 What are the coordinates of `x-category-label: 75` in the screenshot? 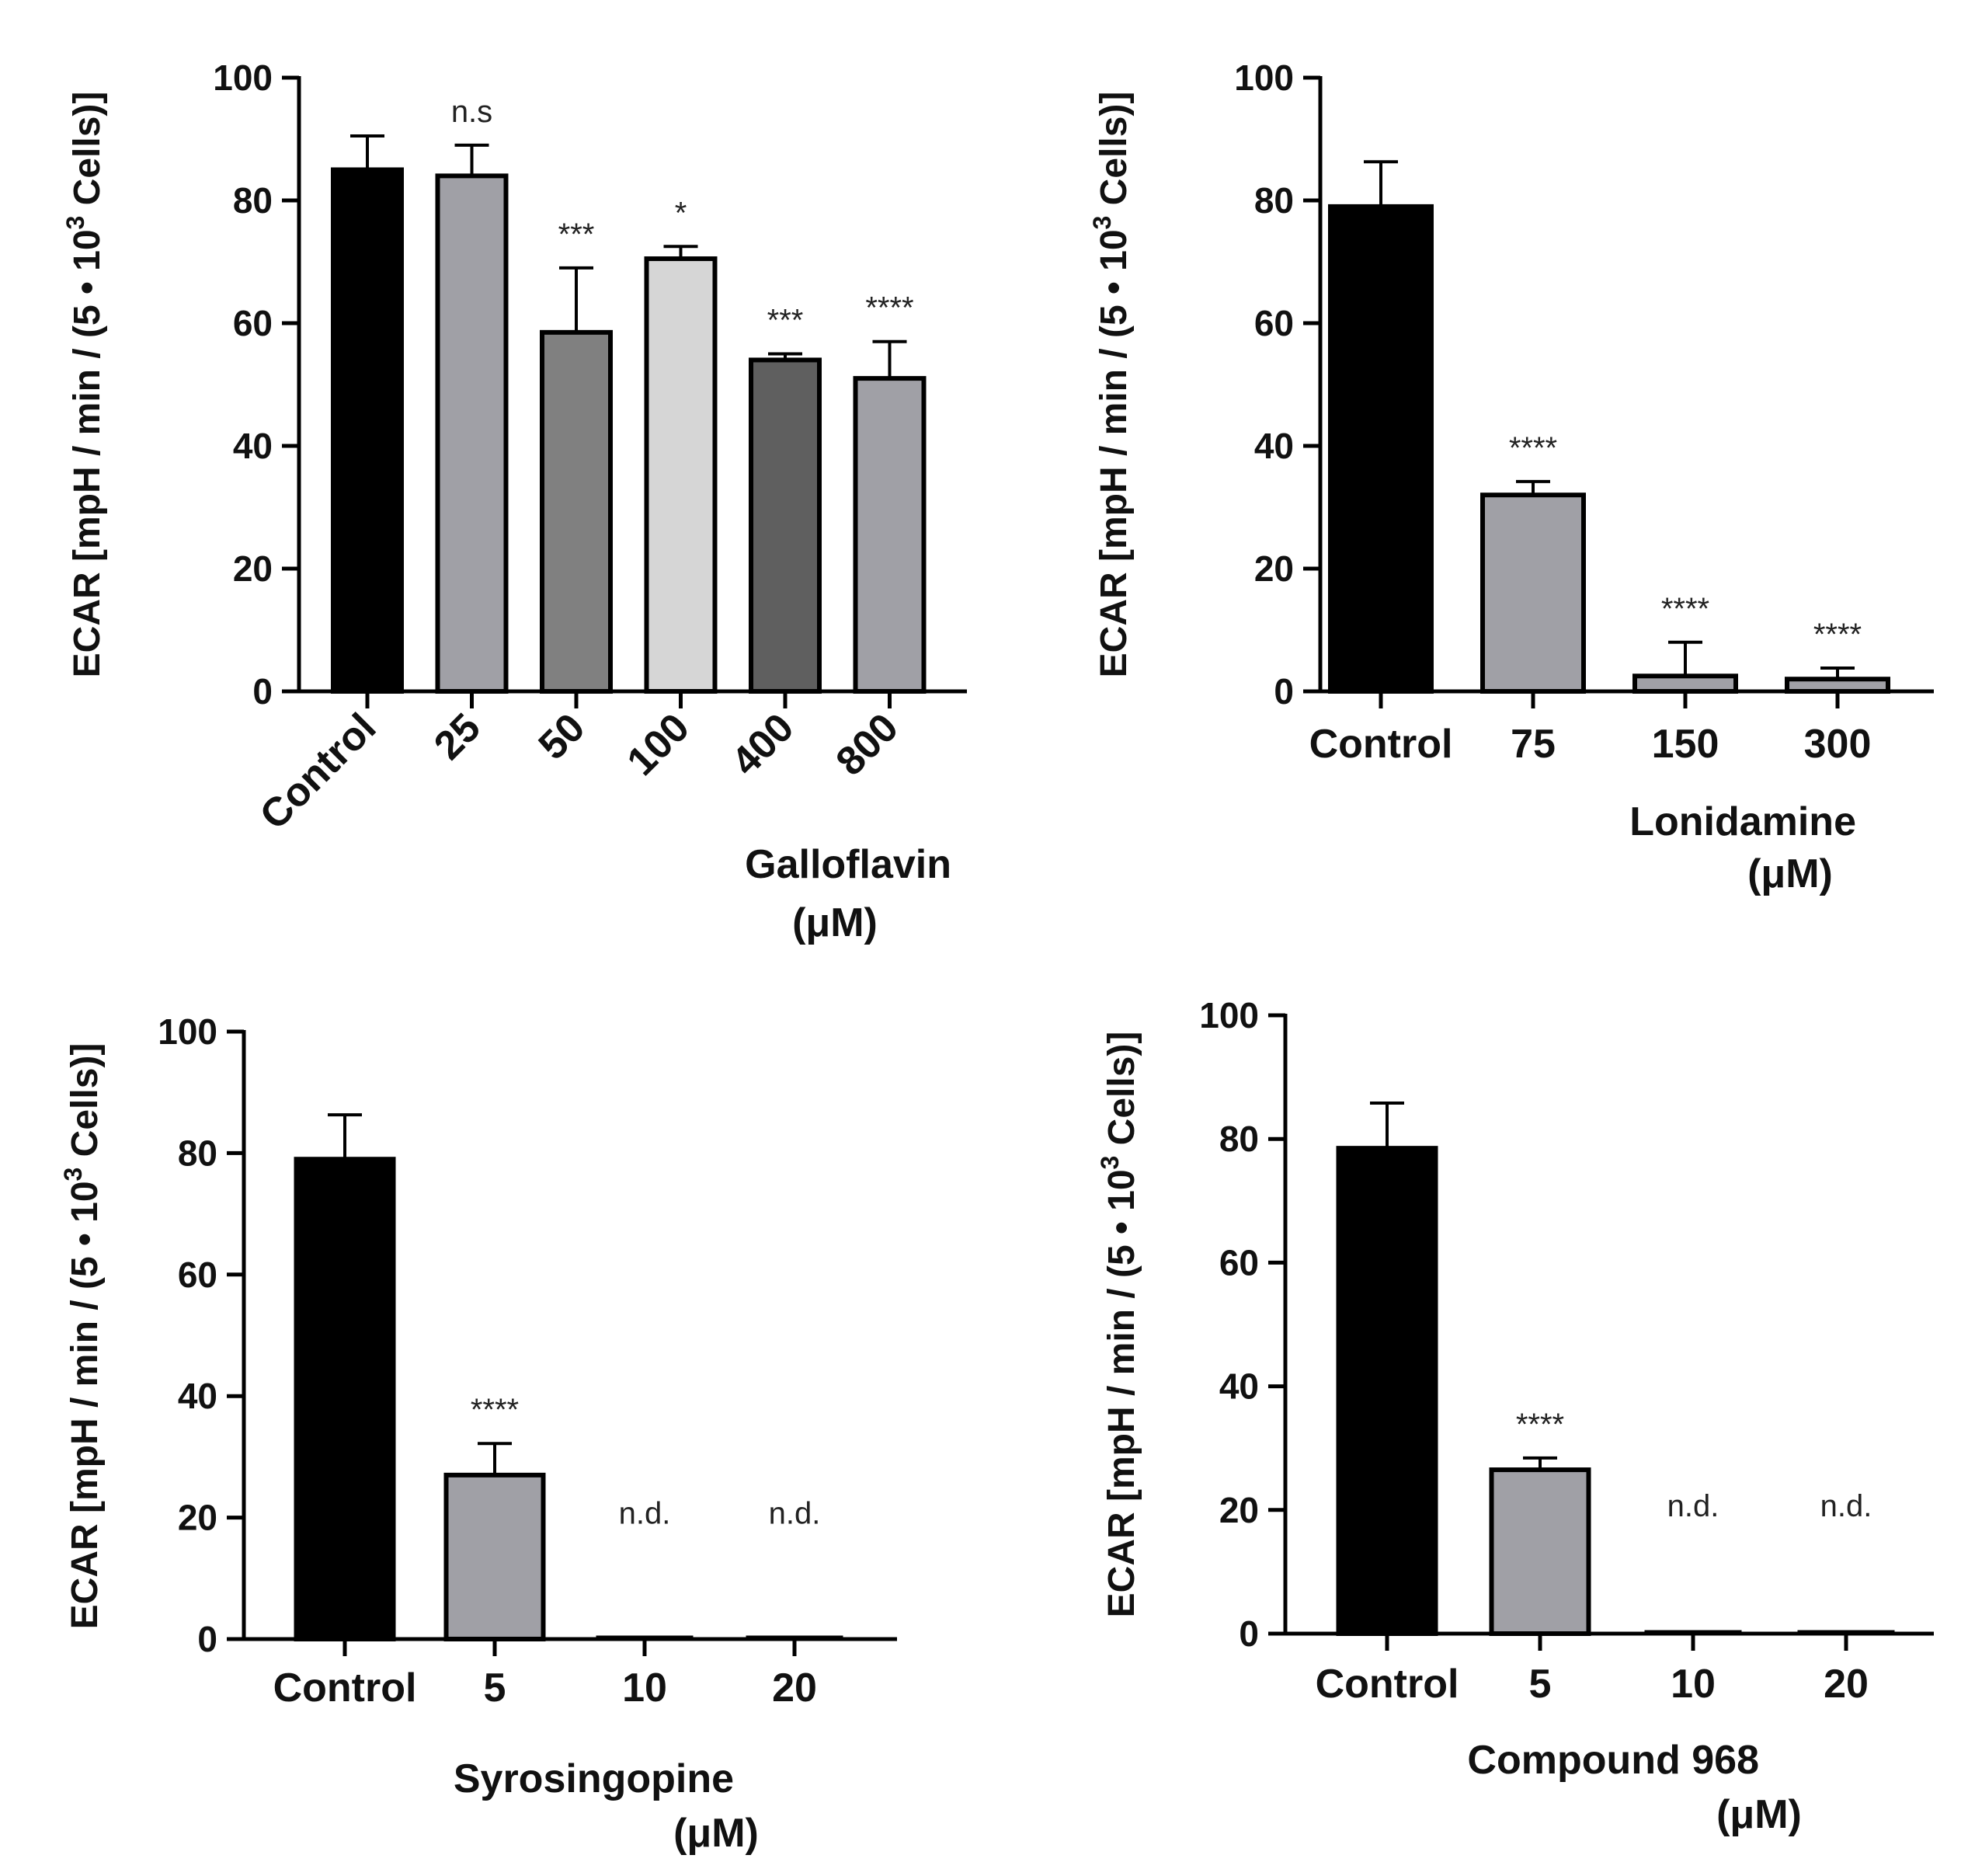 It's located at (1533, 744).